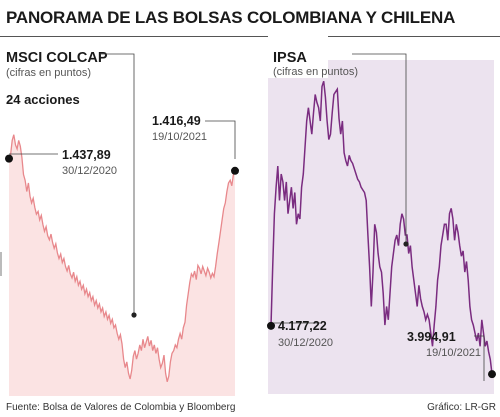 This screenshot has width=500, height=417. Describe the element at coordinates (461, 407) in the screenshot. I see `credit-note: Gráfico: LR-GR` at that location.